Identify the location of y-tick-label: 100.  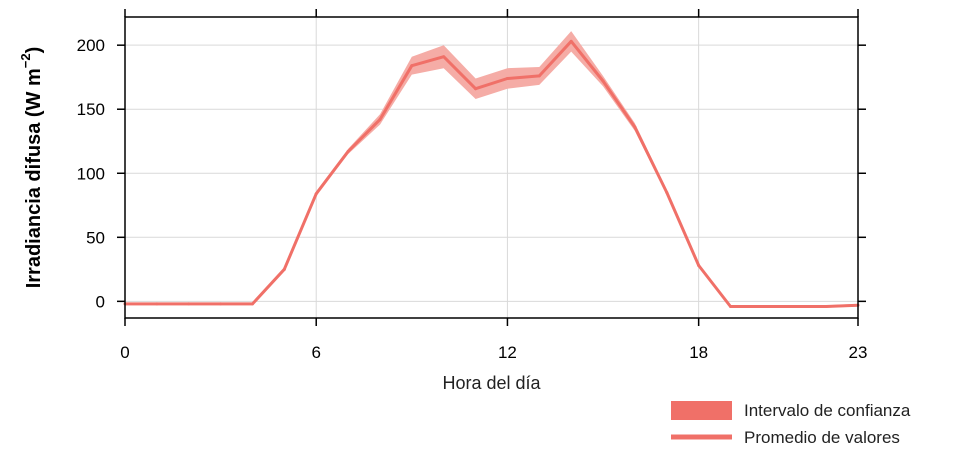
(91, 173).